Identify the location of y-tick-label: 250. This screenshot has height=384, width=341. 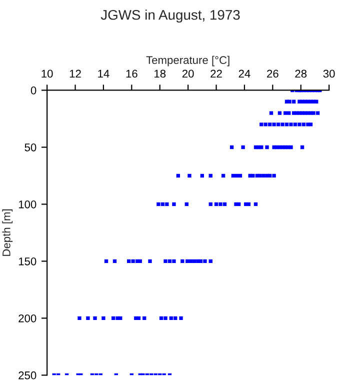
(27, 375).